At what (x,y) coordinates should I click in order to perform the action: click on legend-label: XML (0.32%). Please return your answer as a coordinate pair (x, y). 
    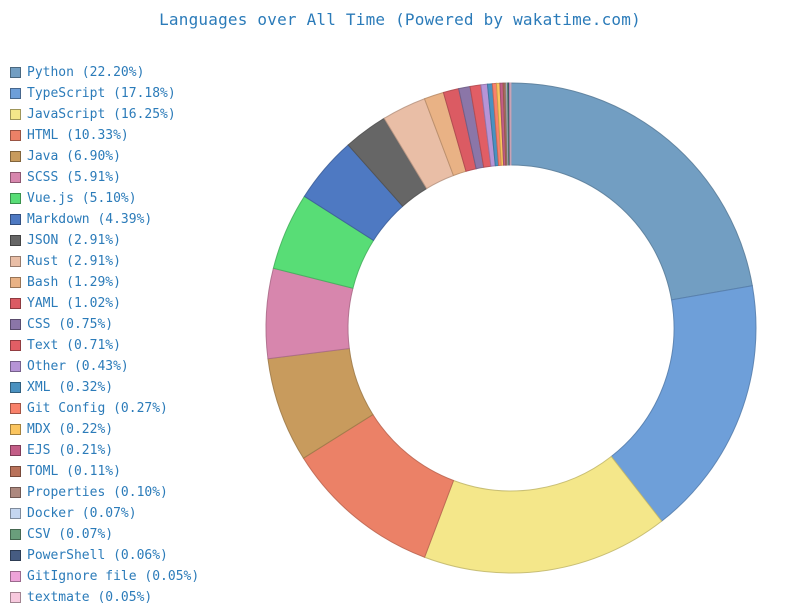
    Looking at the image, I should click on (70, 387).